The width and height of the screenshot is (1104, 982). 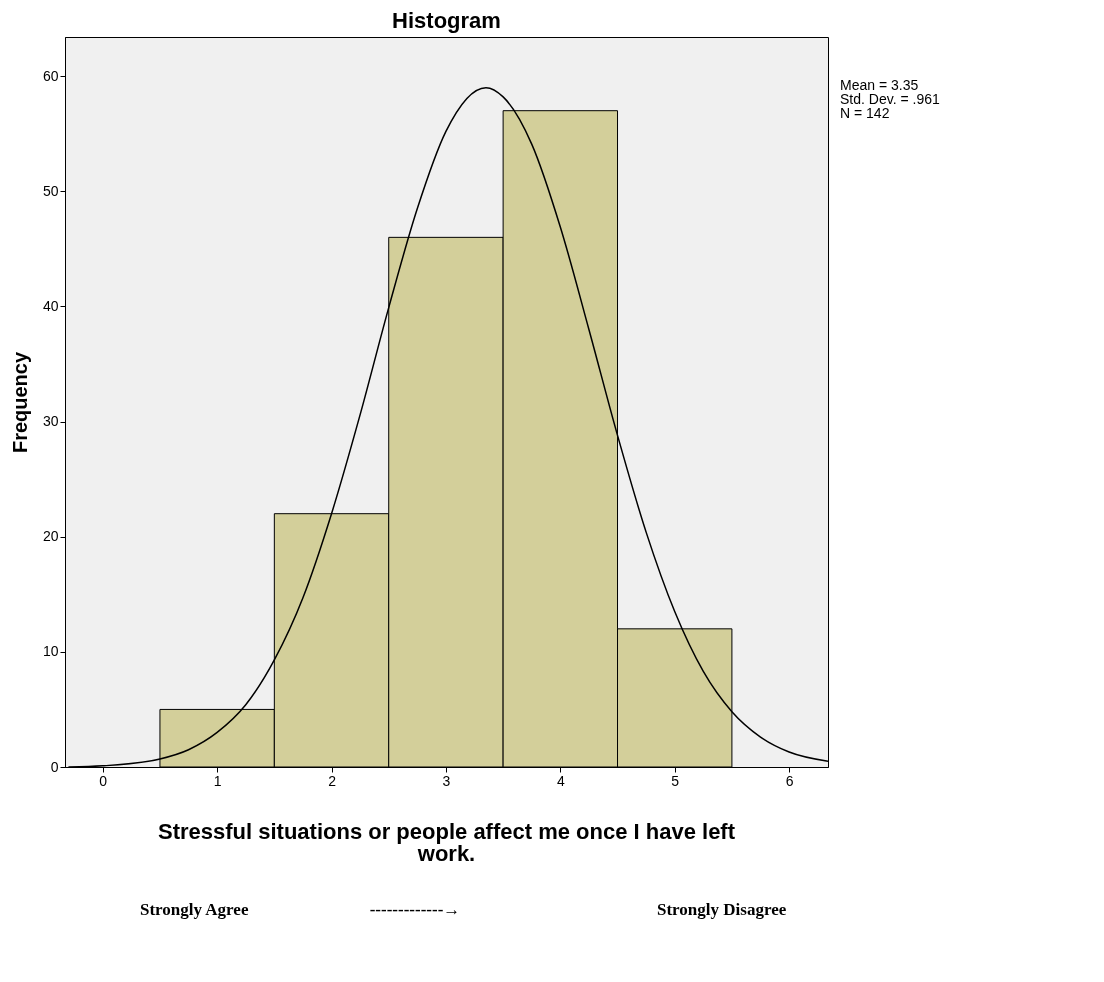 I want to click on y-tick-label: 10, so click(x=50, y=651).